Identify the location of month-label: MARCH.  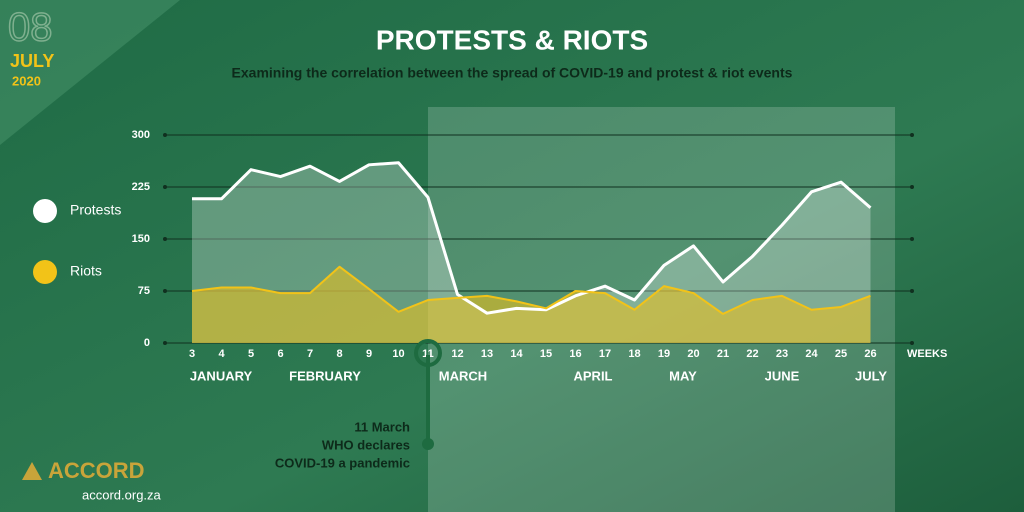
(463, 375).